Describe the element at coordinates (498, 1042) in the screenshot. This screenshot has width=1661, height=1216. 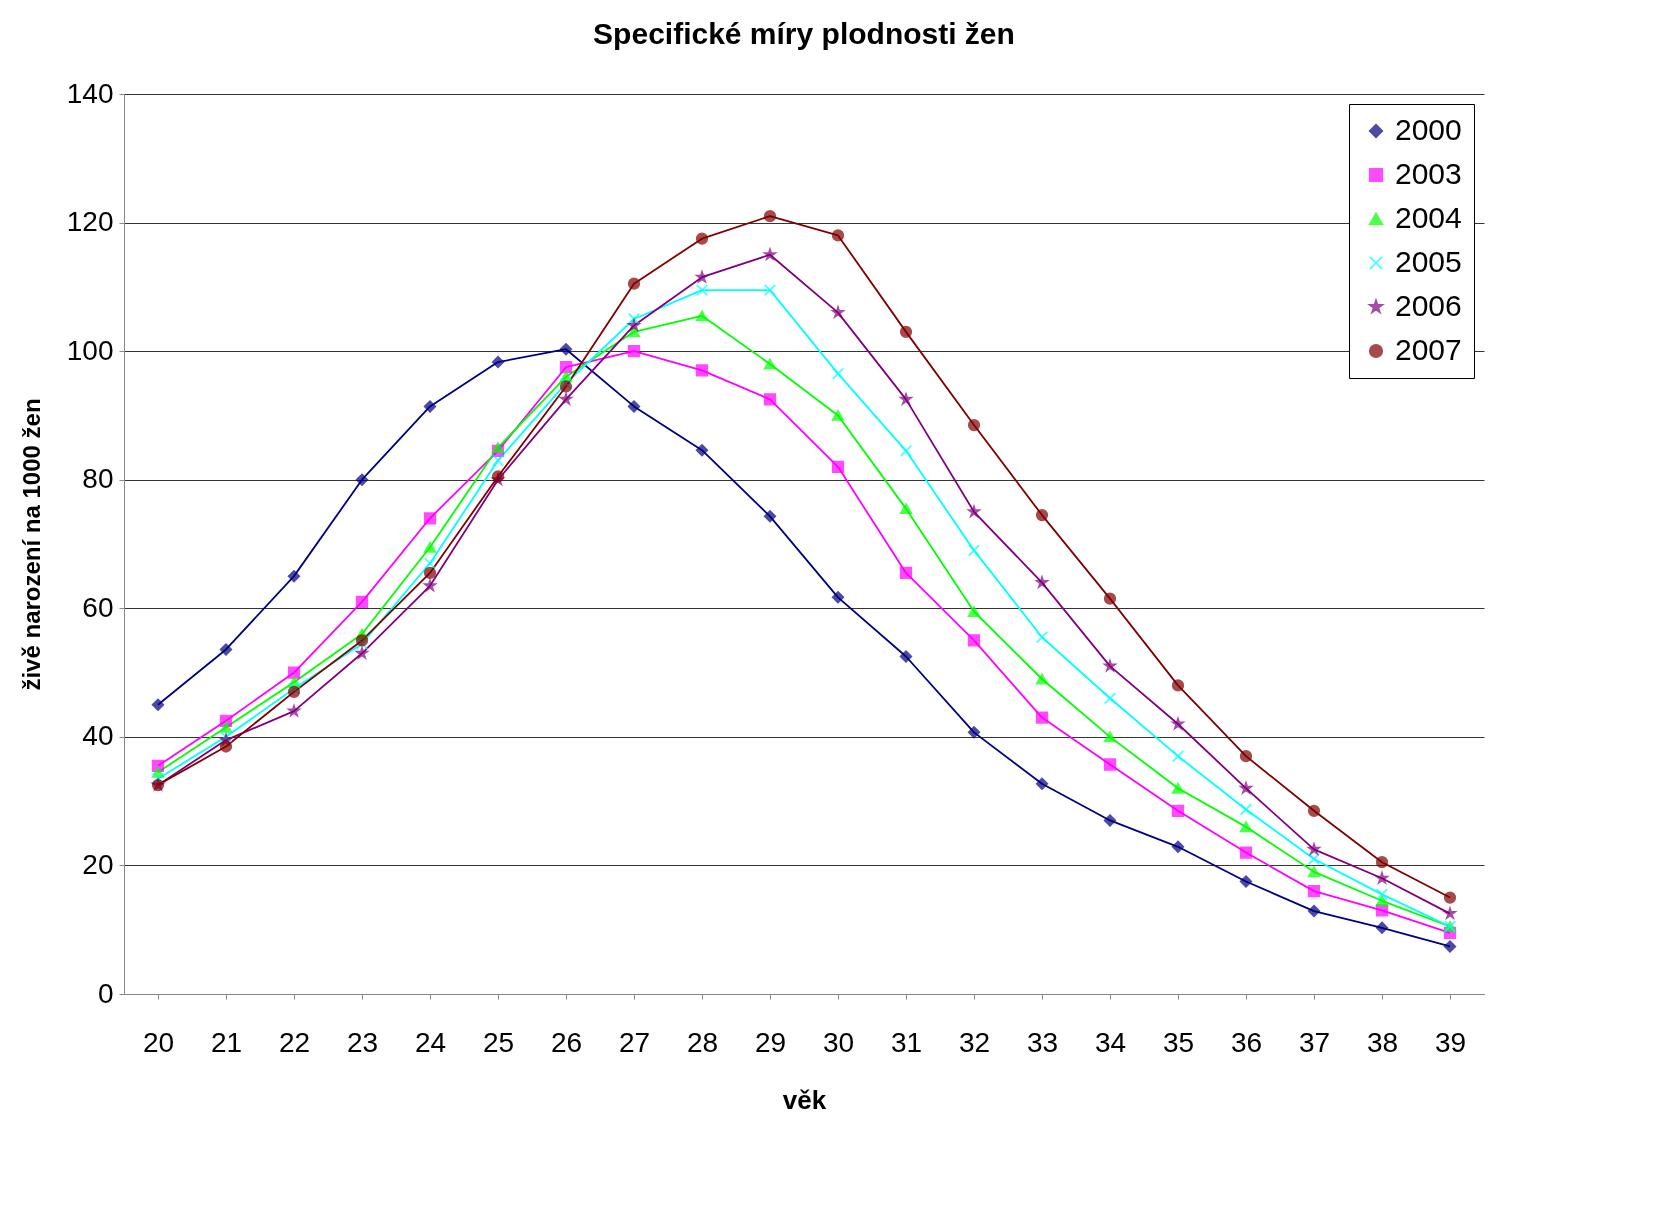
I see `x-tick-label: 25` at that location.